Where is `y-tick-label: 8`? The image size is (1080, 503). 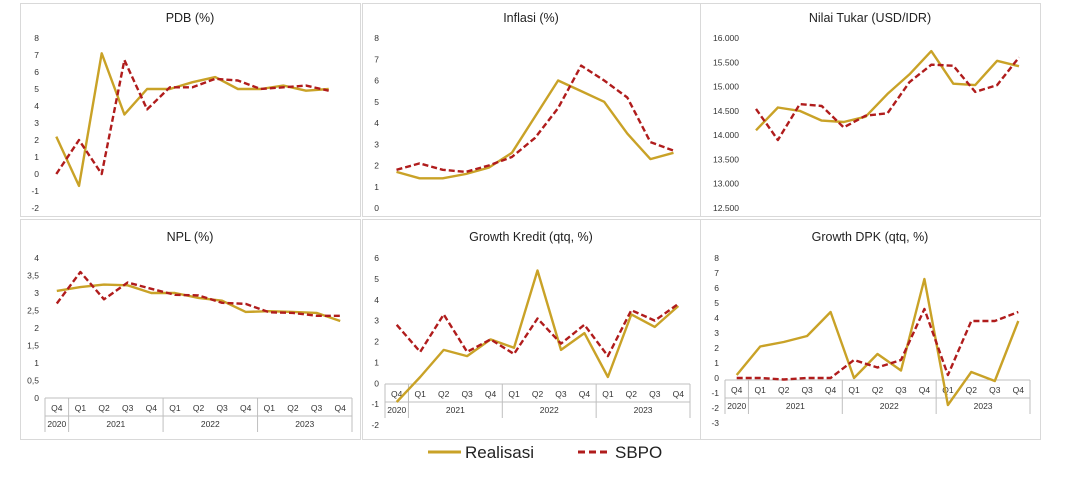
y-tick-label: 8 is located at coordinates (376, 38).